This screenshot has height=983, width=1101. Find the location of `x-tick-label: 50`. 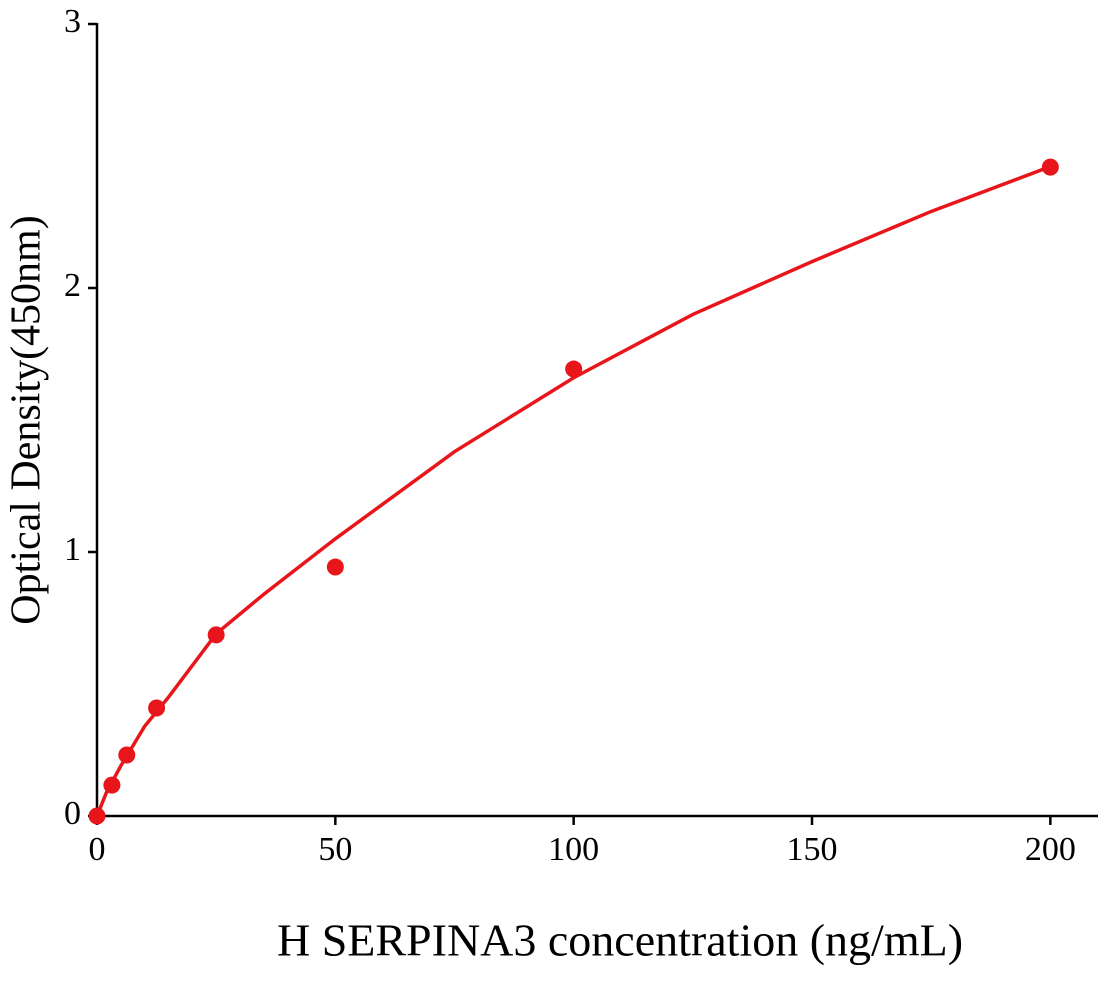

x-tick-label: 50 is located at coordinates (335, 849).